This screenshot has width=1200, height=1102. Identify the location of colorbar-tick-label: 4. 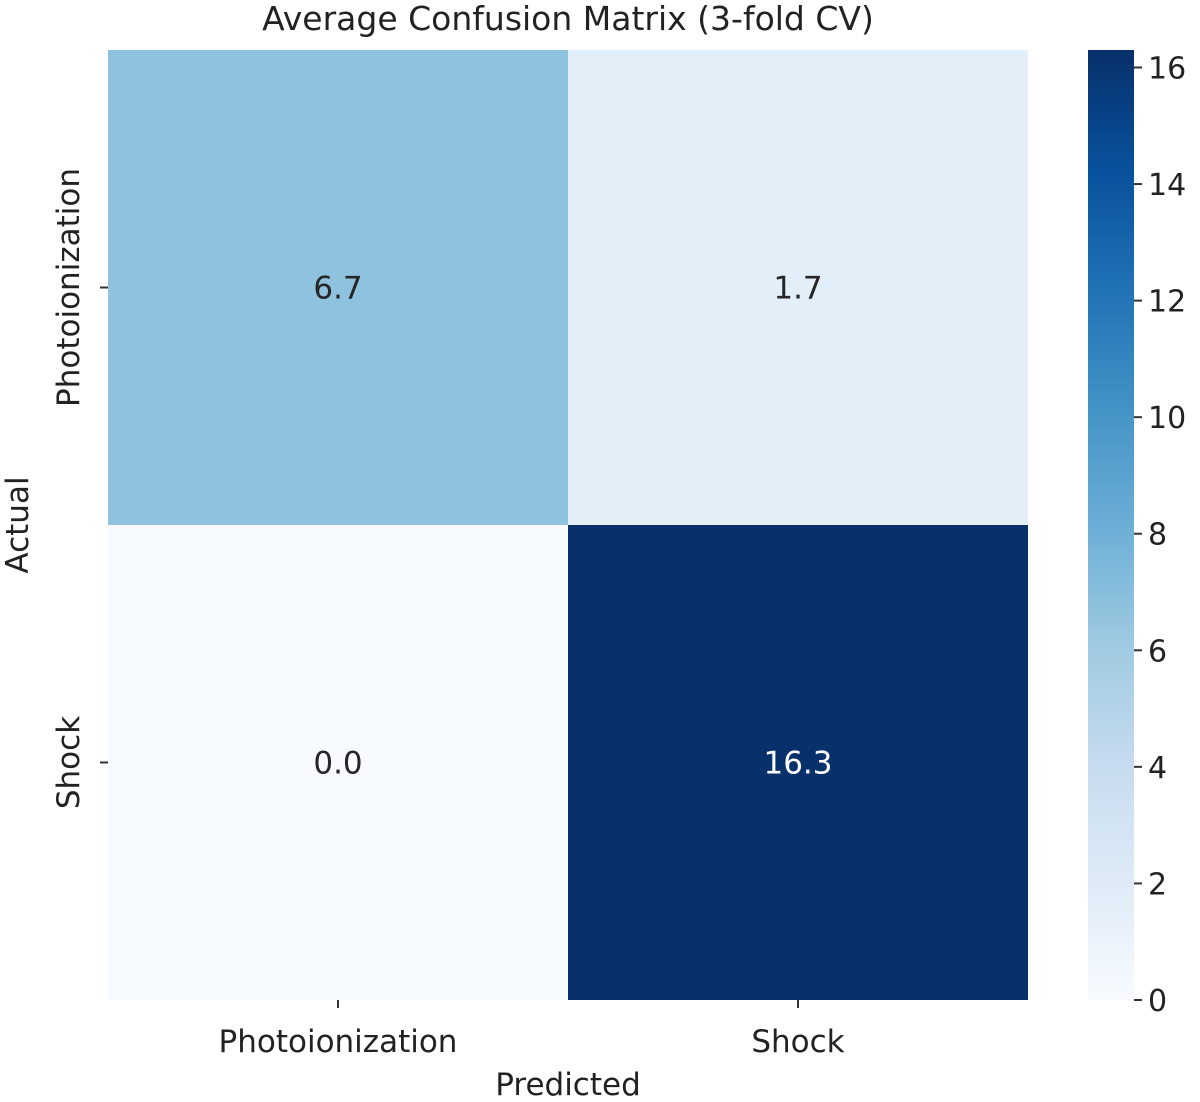
(1157, 768).